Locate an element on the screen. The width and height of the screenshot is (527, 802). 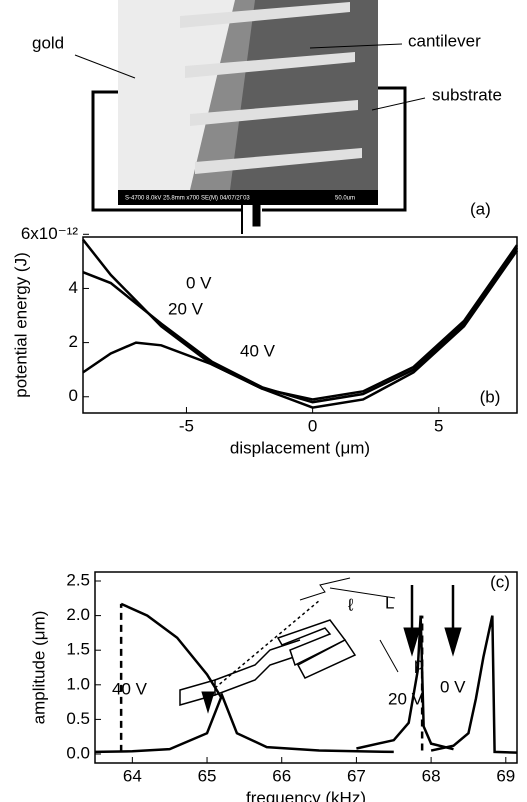
x-tick-label: 64 is located at coordinates (132, 775).